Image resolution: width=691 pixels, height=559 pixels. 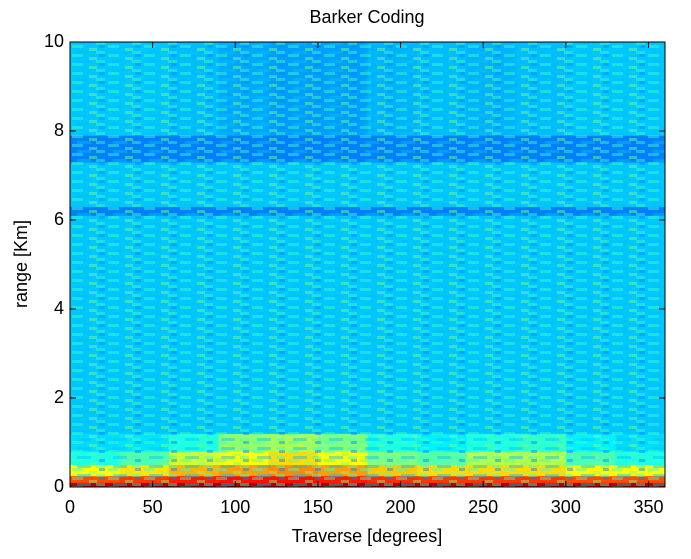 What do you see at coordinates (366, 17) in the screenshot?
I see `chart-title: Barker Coding` at bounding box center [366, 17].